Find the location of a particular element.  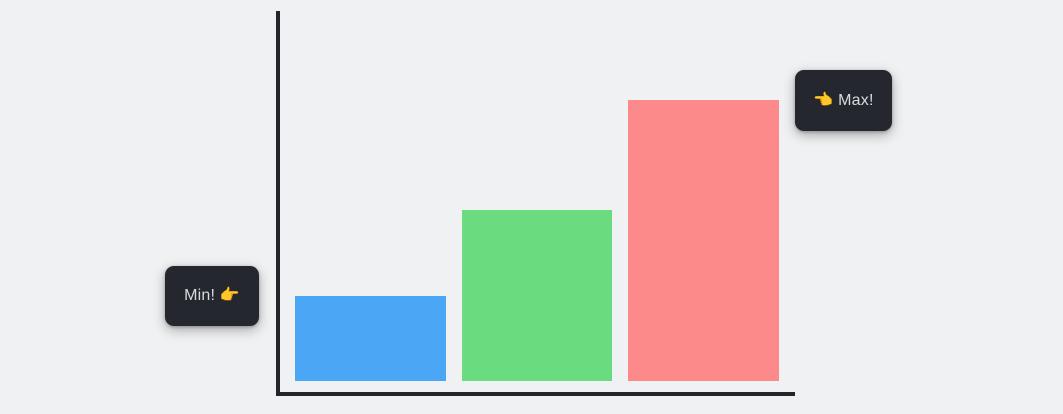

y-axis-line is located at coordinates (278, 203).